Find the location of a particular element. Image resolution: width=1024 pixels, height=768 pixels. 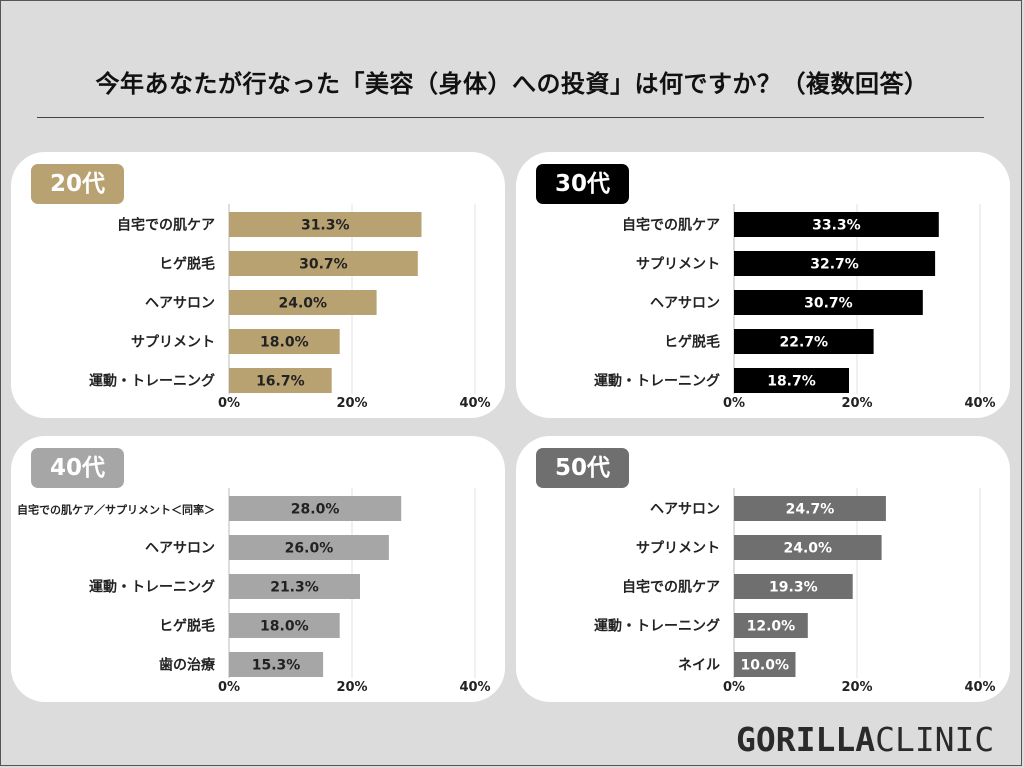

bar-value-label: 21.3% is located at coordinates (294, 588).